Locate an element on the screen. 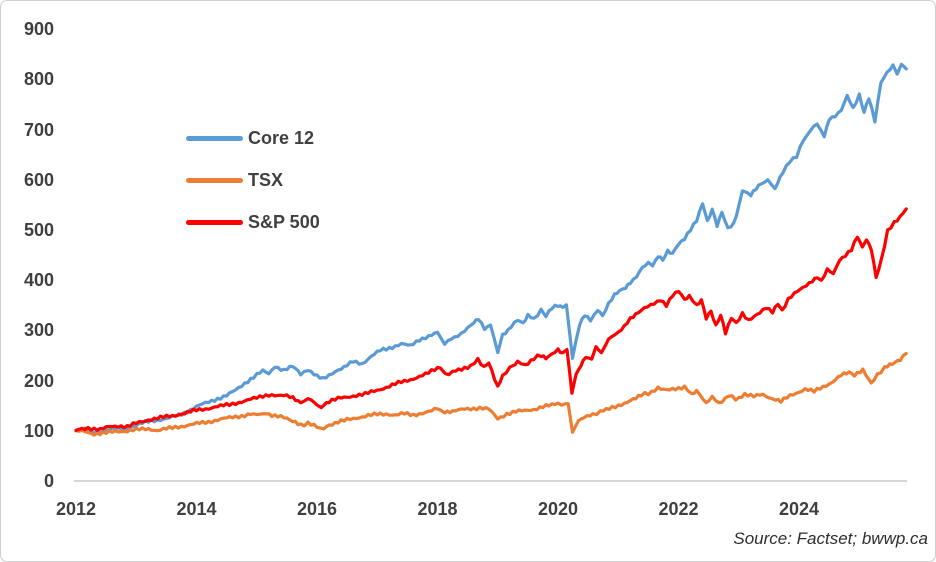 This screenshot has width=936, height=562. legend-item-sp500: S&P 500 is located at coordinates (253, 222).